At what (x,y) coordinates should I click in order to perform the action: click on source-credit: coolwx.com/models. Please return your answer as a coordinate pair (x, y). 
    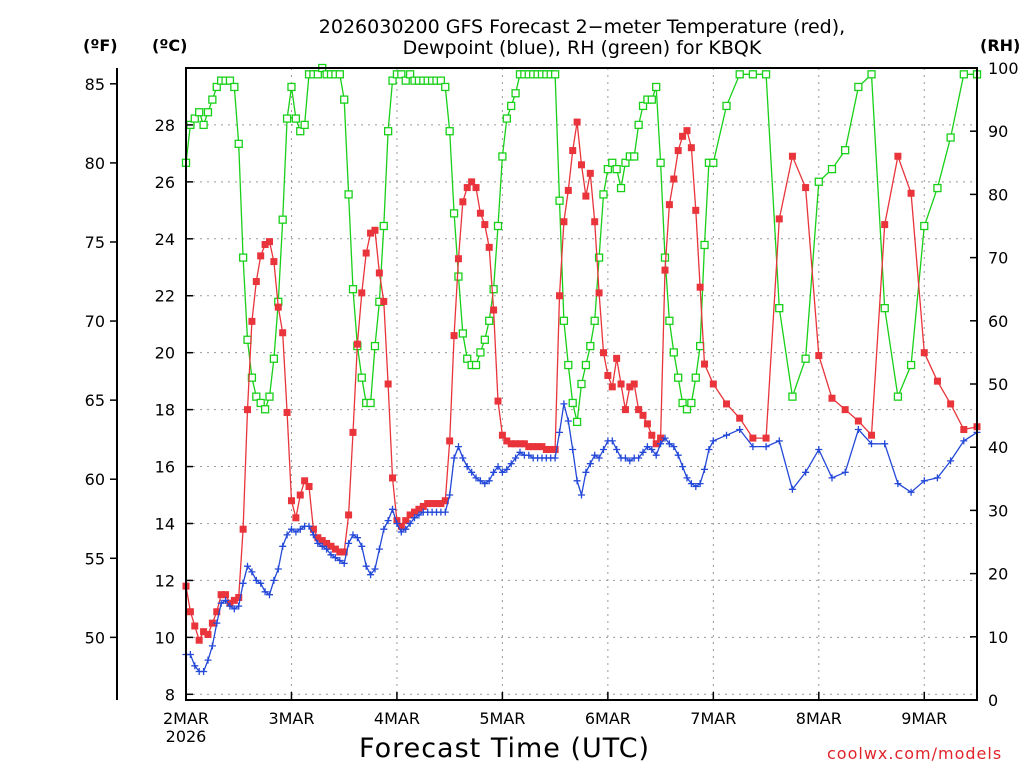
    Looking at the image, I should click on (915, 753).